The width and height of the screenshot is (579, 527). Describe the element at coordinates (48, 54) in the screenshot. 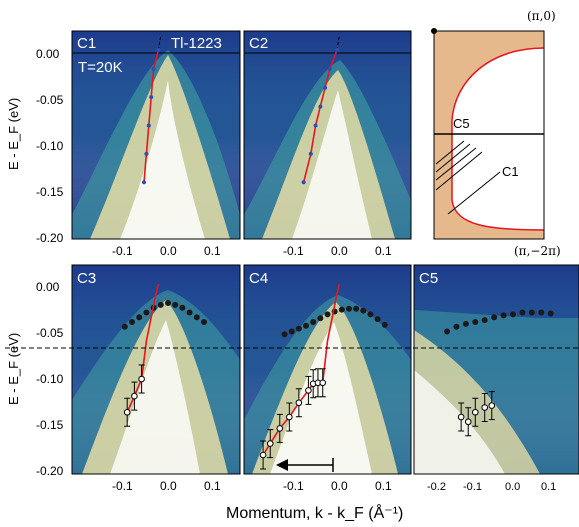

I see `top-y-tick-0: 0.00` at that location.